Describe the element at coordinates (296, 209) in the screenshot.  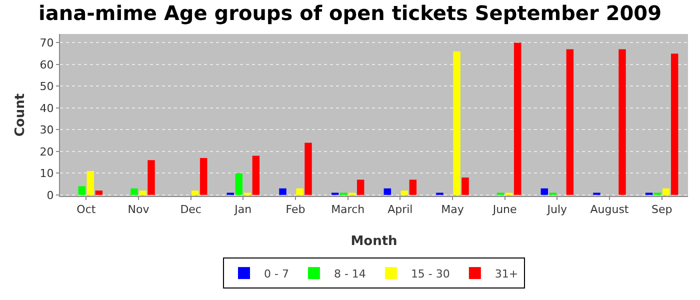
I see `x-tick-label: Feb` at that location.